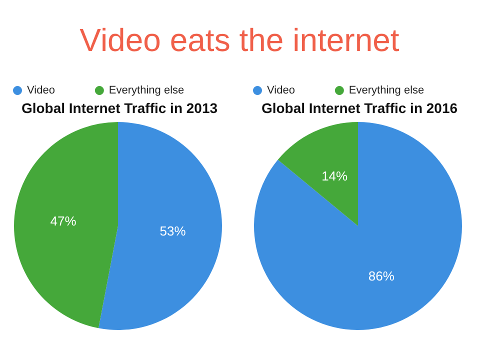 The width and height of the screenshot is (479, 359). I want to click on data-label: 14%, so click(335, 176).